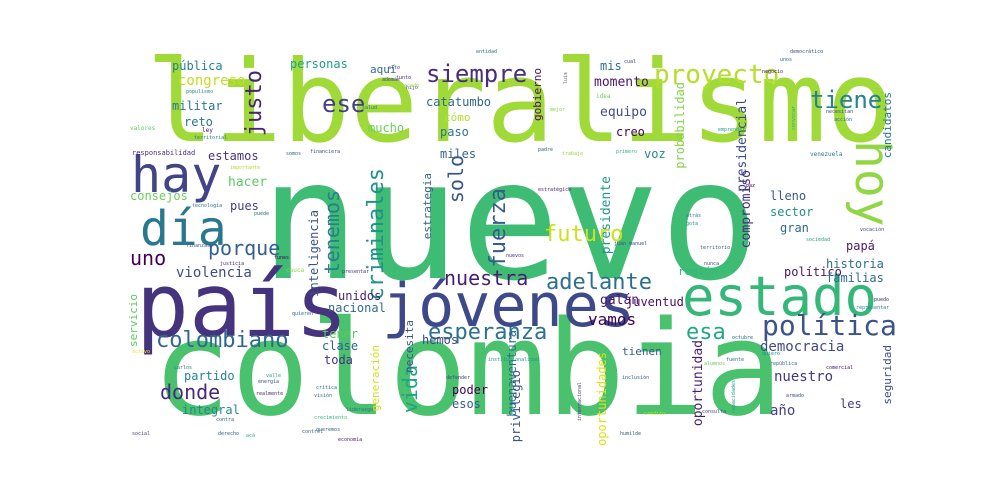  Describe the element at coordinates (746, 209) in the screenshot. I see `word-compromiso: compromiso` at that location.